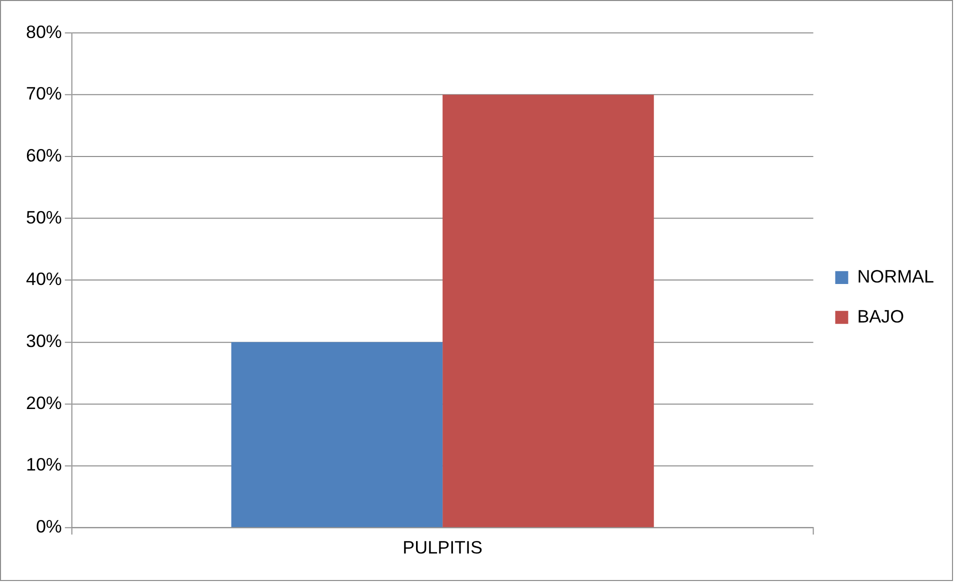  What do you see at coordinates (44, 32) in the screenshot?
I see `y-tick-label: 80%` at bounding box center [44, 32].